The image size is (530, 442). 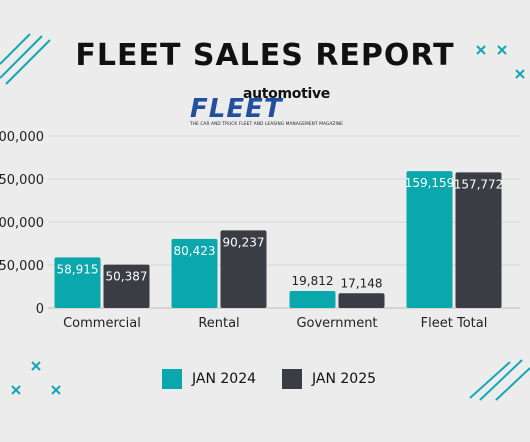 I want to click on bar-value-label: 50,387, so click(x=127, y=277).